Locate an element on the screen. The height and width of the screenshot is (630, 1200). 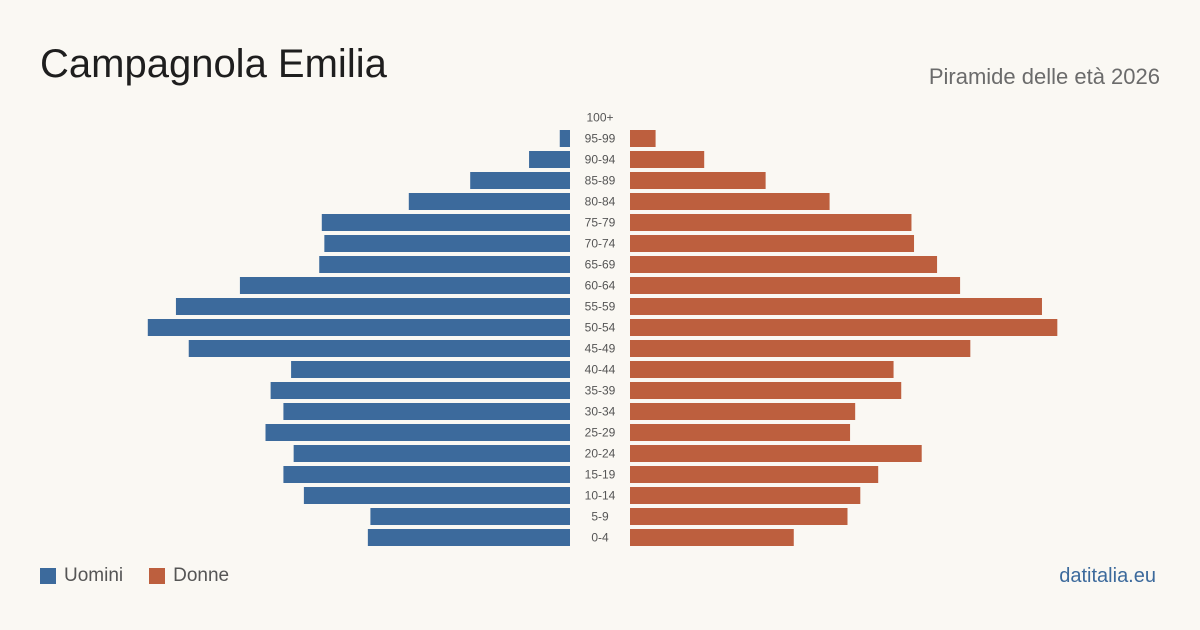
age-group-label: 50-54 is located at coordinates (600, 328).